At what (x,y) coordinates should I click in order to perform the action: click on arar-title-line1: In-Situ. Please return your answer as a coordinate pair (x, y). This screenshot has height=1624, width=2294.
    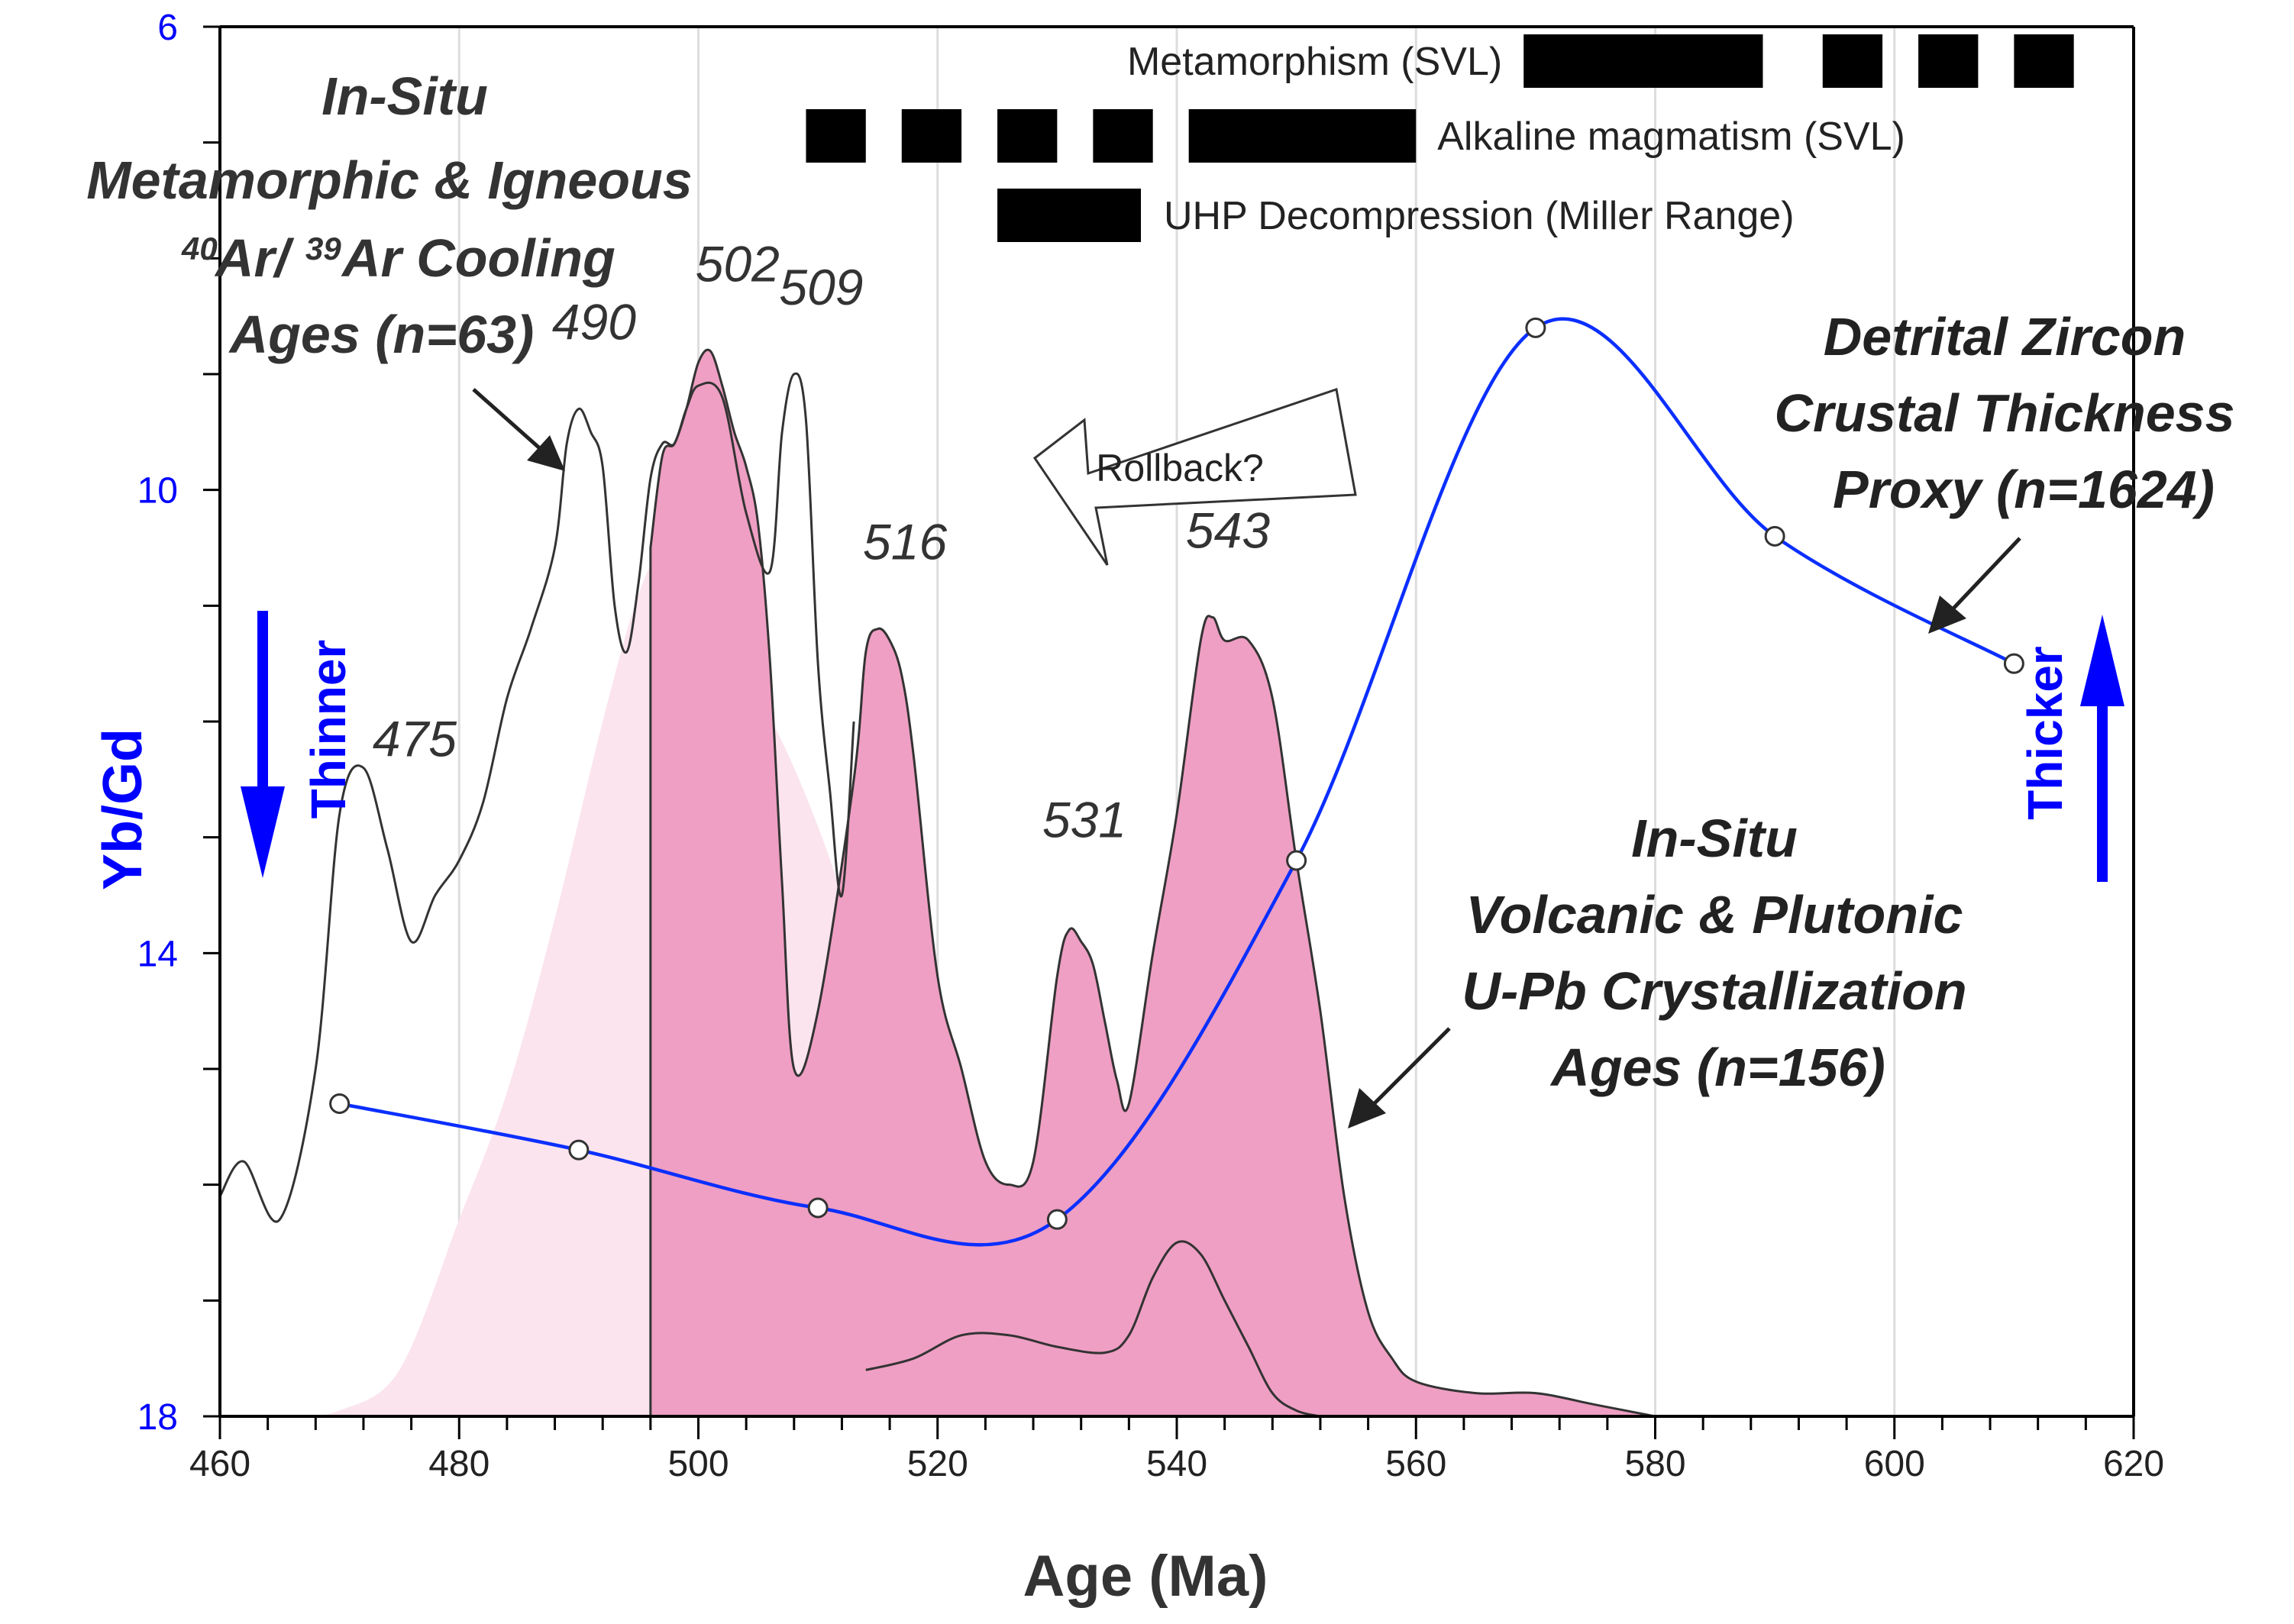
    Looking at the image, I should click on (404, 96).